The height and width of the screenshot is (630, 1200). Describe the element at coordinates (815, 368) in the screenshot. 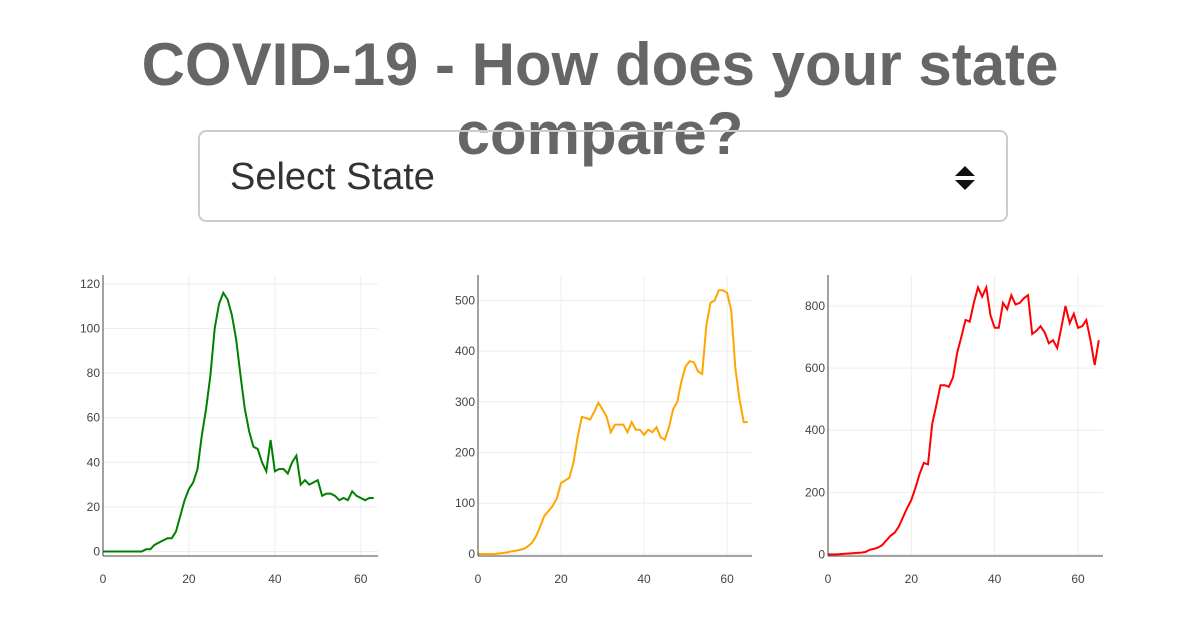

I see `y-tick-label: 600` at that location.